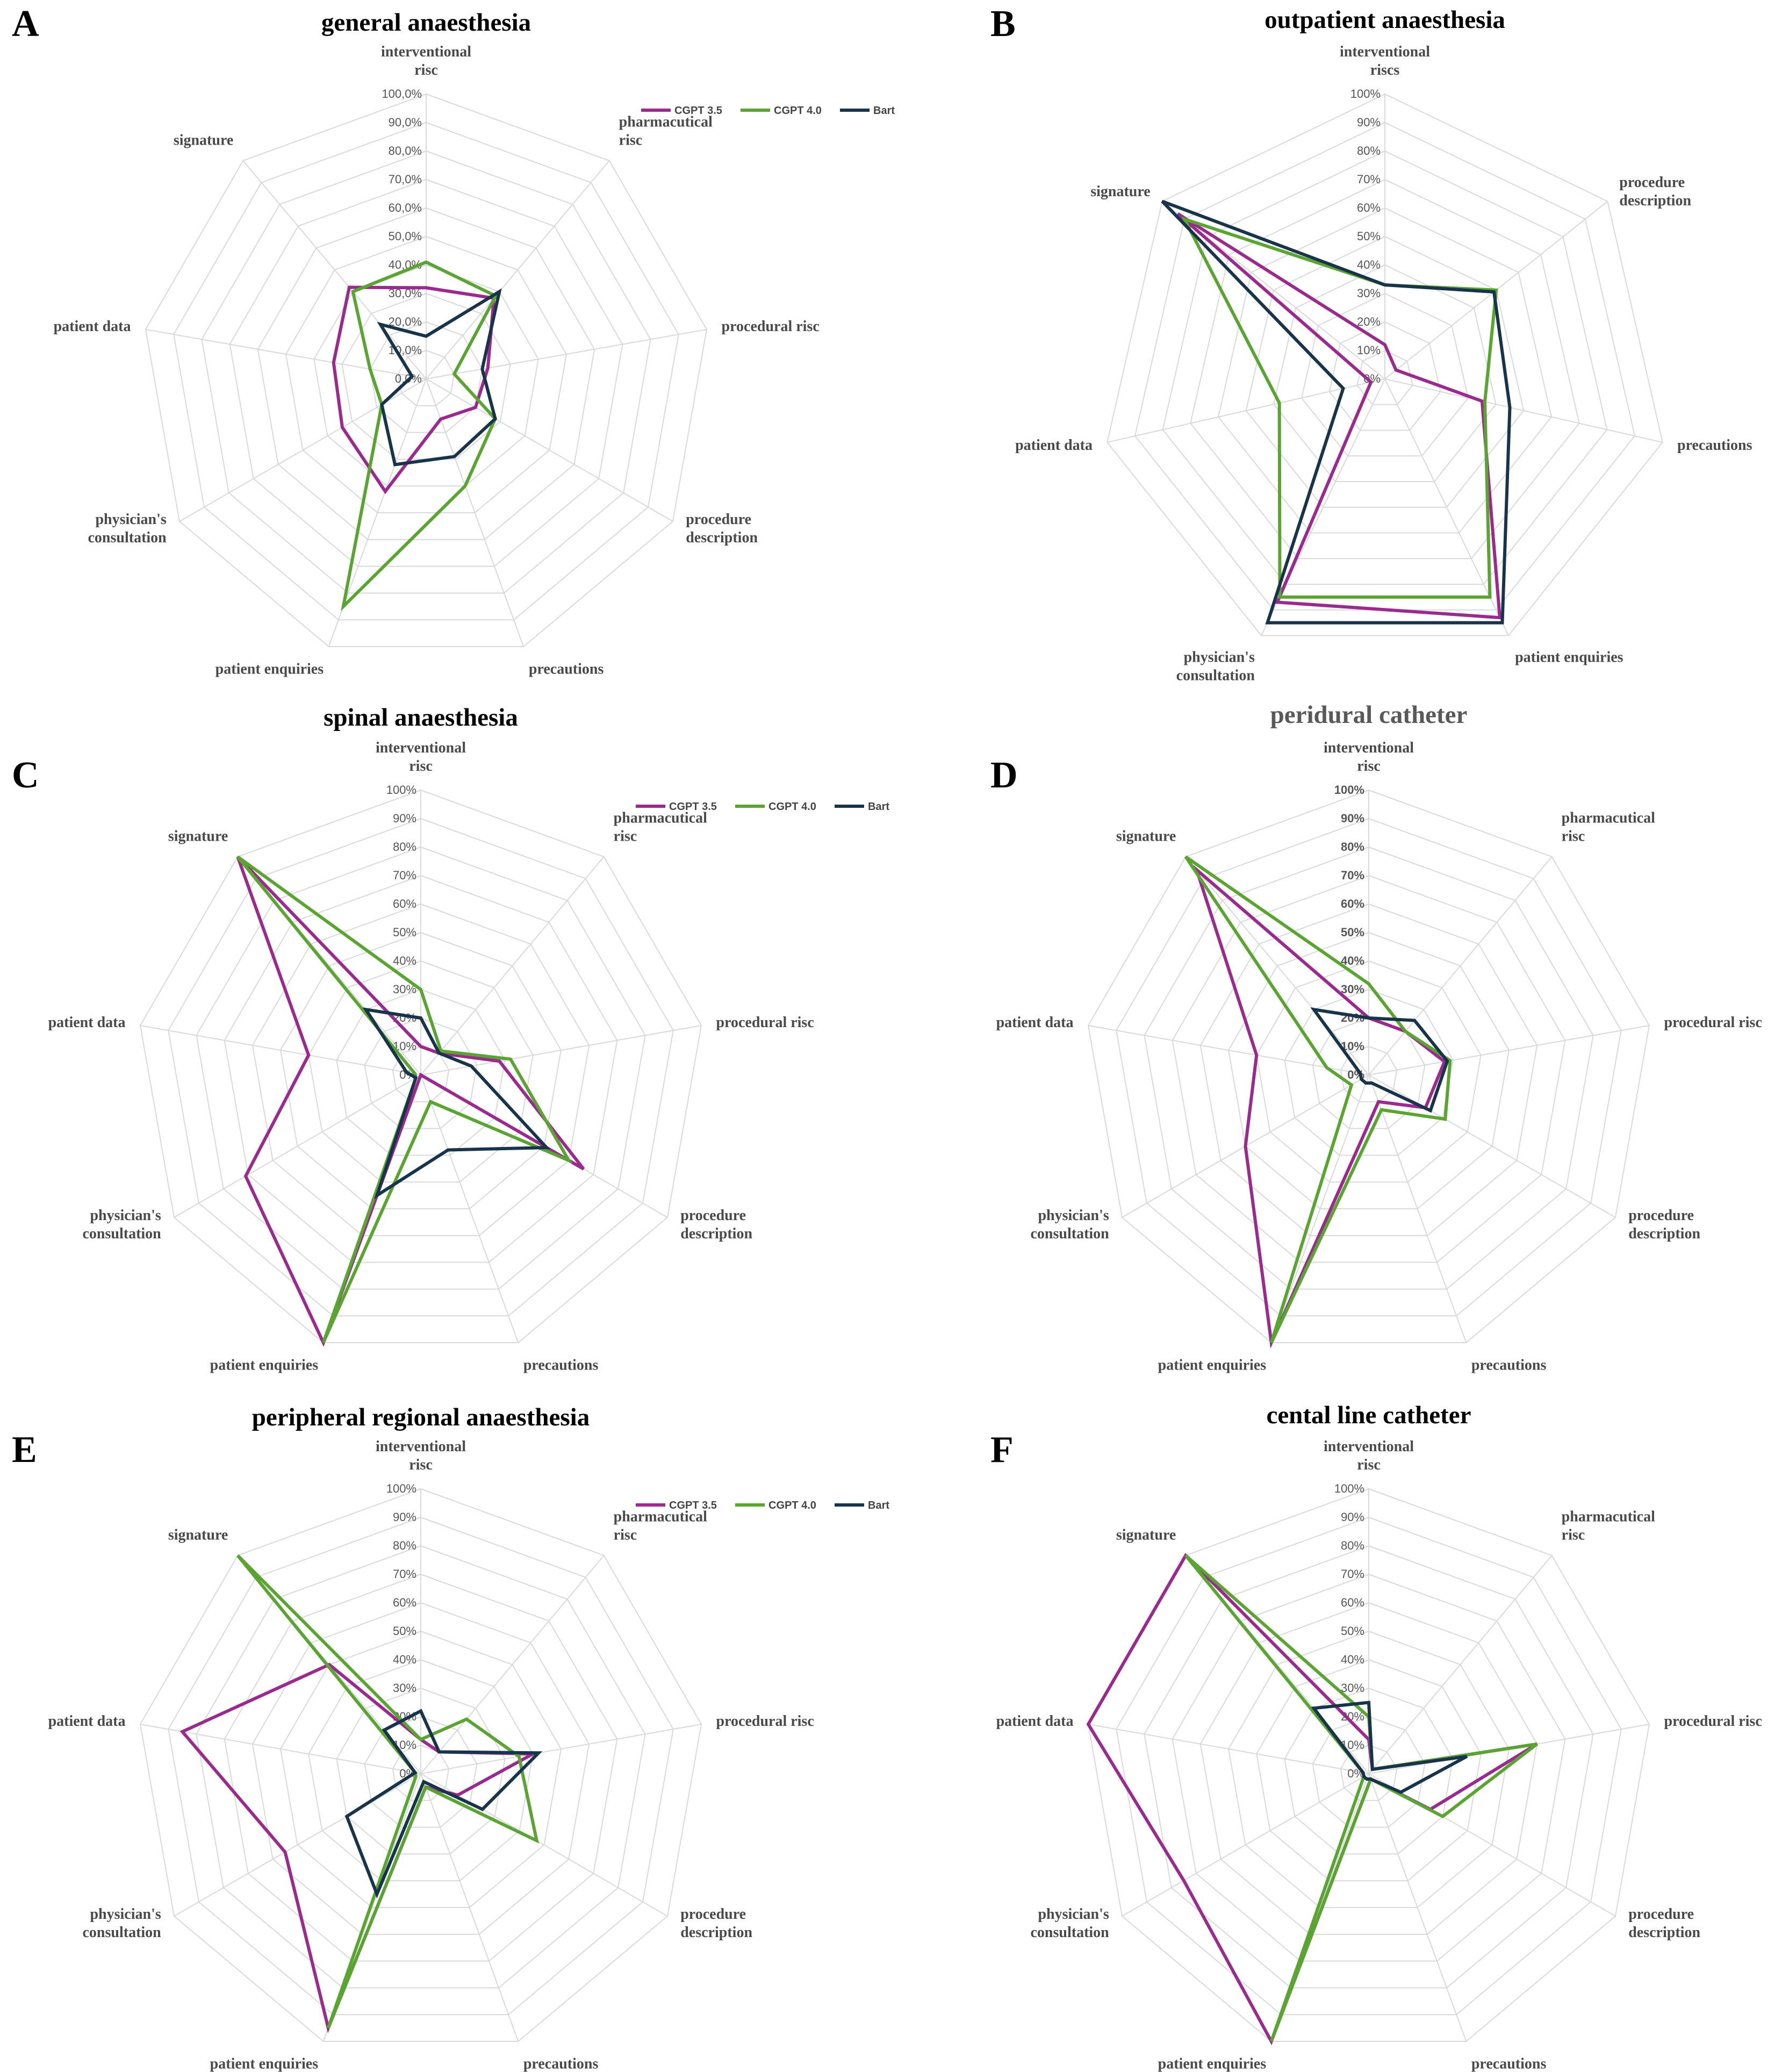 The width and height of the screenshot is (1789, 2072). Describe the element at coordinates (792, 807) in the screenshot. I see `legend-entry: CGPT 4.0` at that location.